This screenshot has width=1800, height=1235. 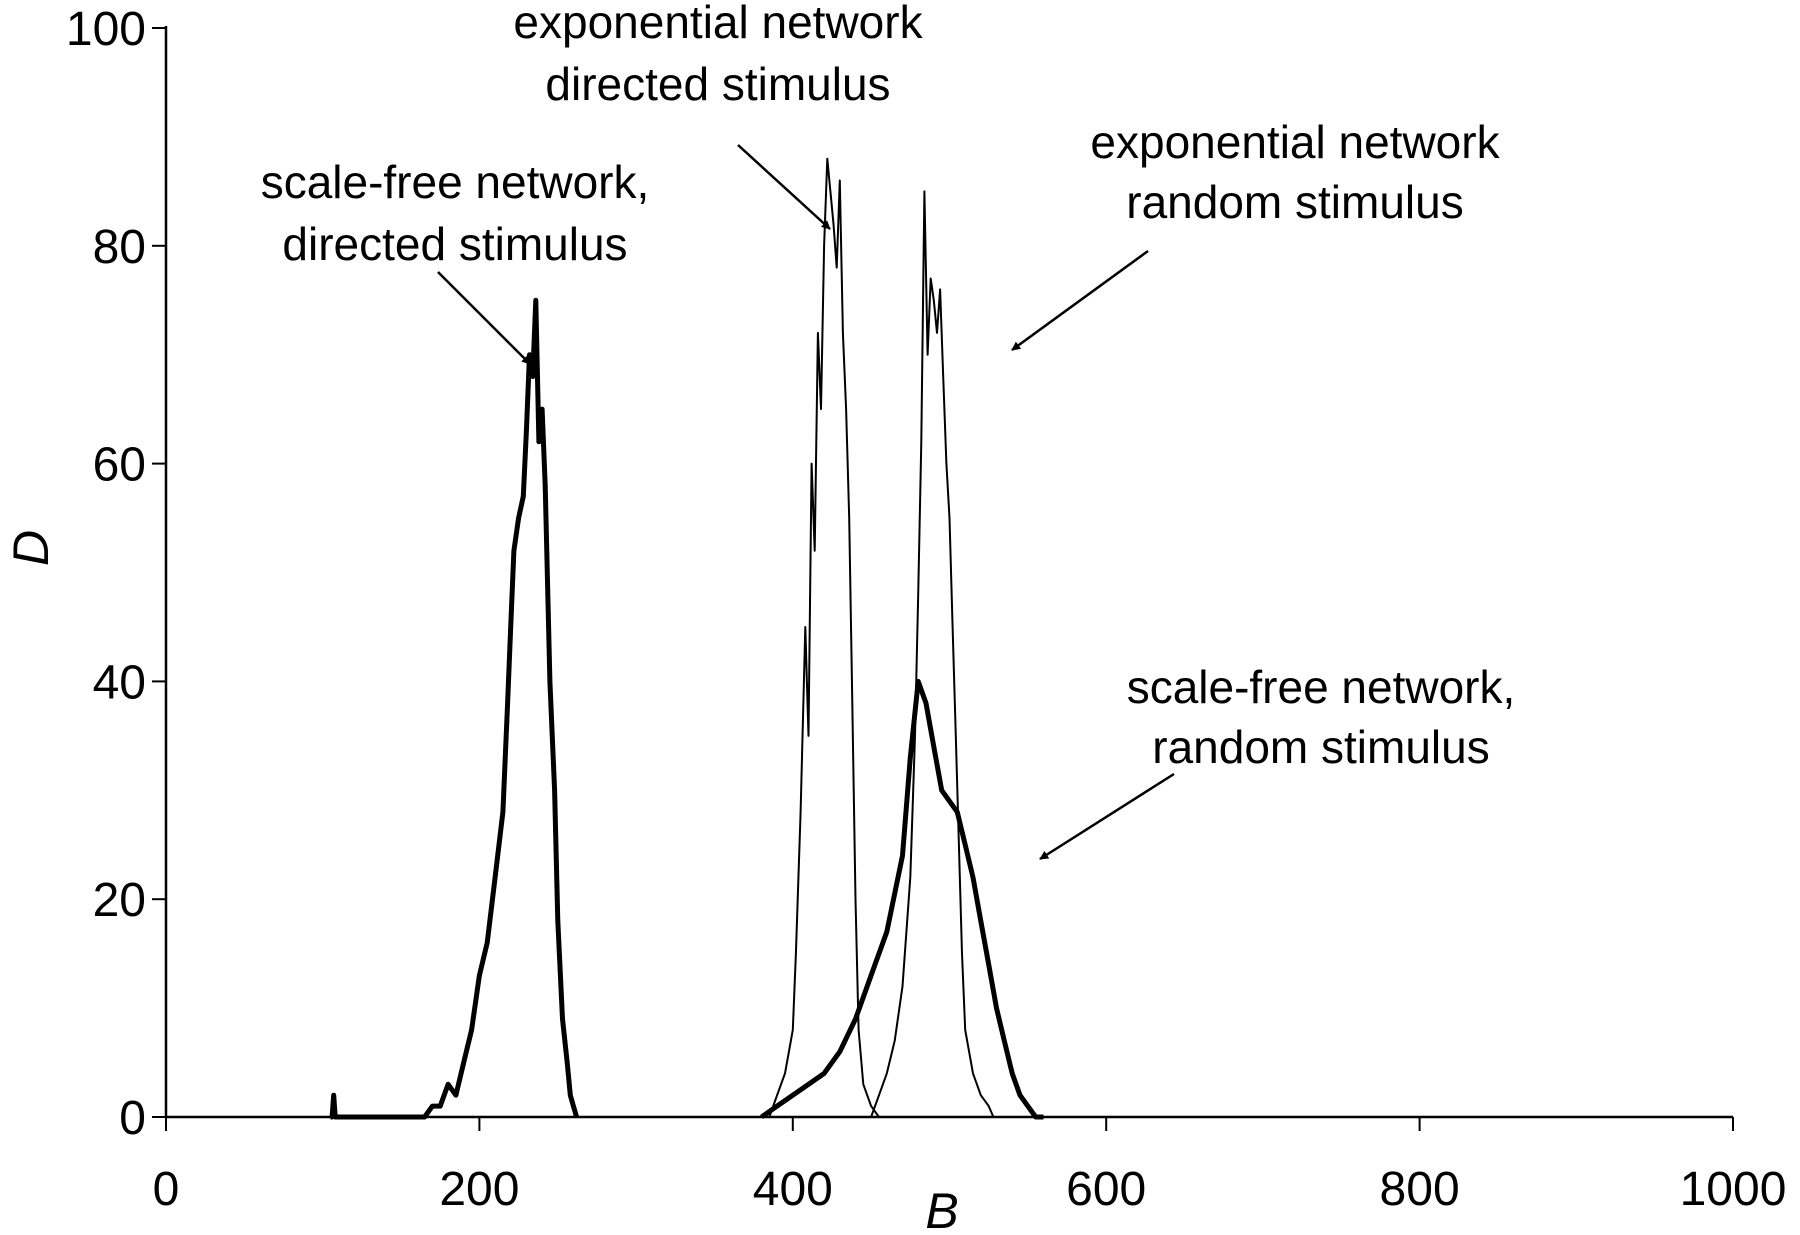 What do you see at coordinates (793, 1189) in the screenshot?
I see `x-tick-label: 400` at bounding box center [793, 1189].